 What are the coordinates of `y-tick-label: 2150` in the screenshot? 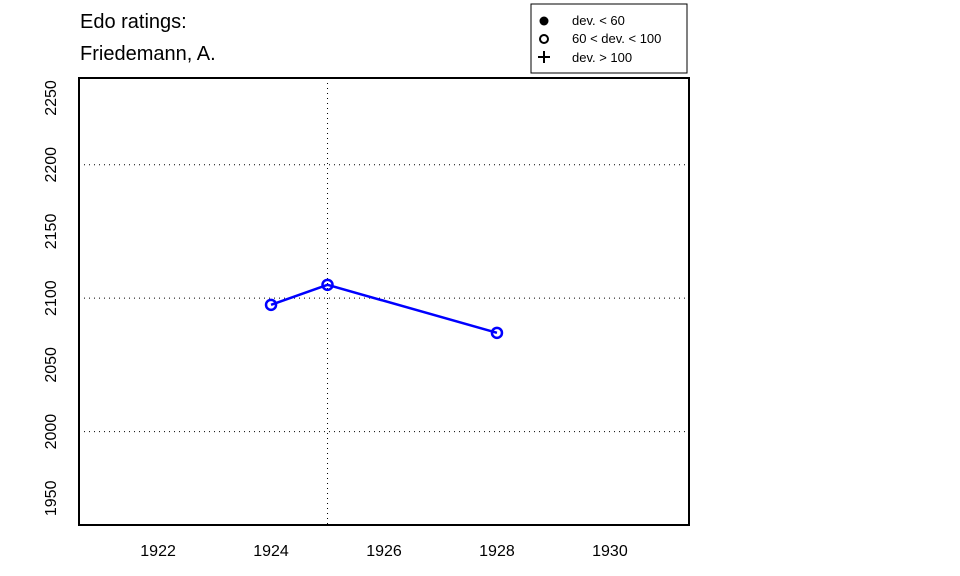 It's located at (51, 232).